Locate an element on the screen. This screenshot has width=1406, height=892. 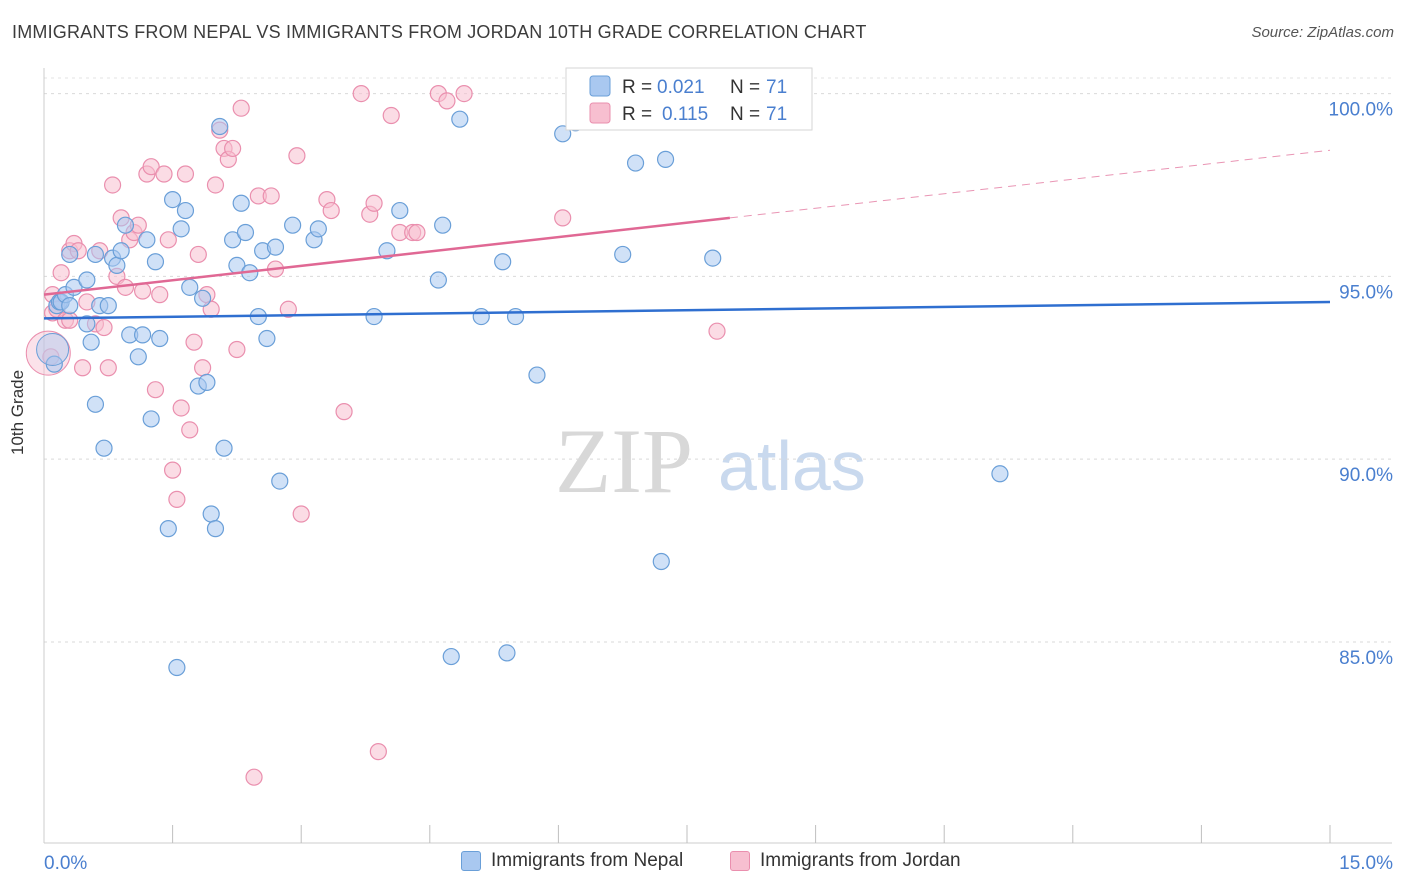
stats-legend: R = 0.021 N = 71 R = 0.115 N = 71 is located at coordinates (689, 99).